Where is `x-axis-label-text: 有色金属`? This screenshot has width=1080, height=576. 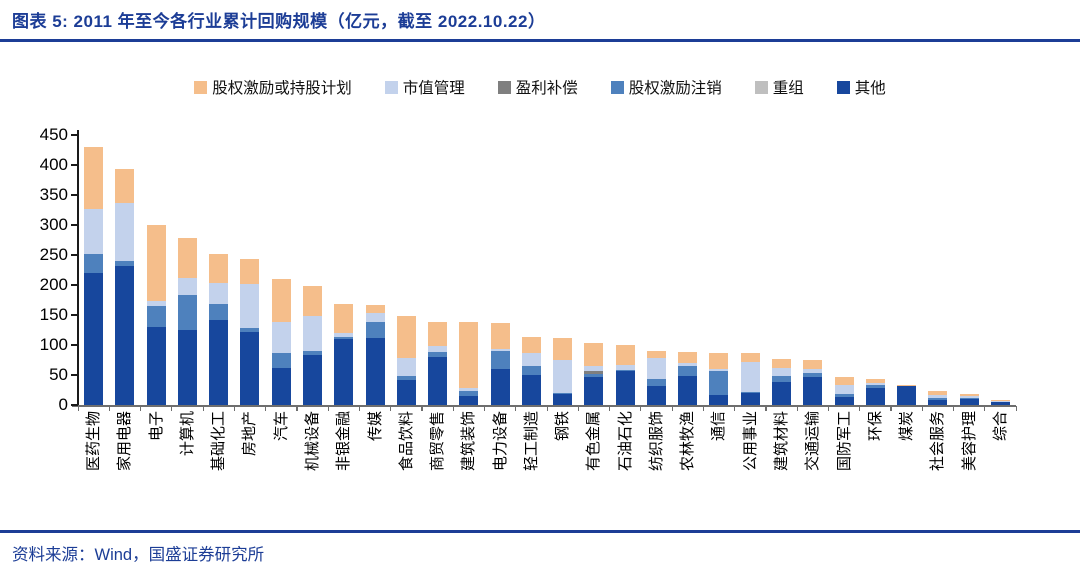 x-axis-label-text: 有色金属 is located at coordinates (594, 441).